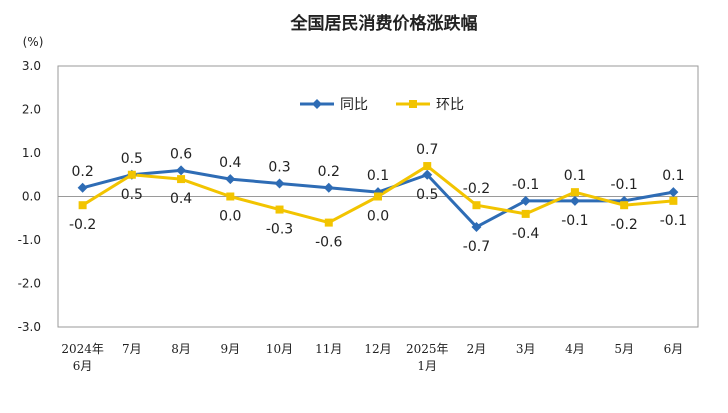  What do you see at coordinates (82, 357) in the screenshot?
I see `x-tick-label: 2024年 6月` at bounding box center [82, 357].